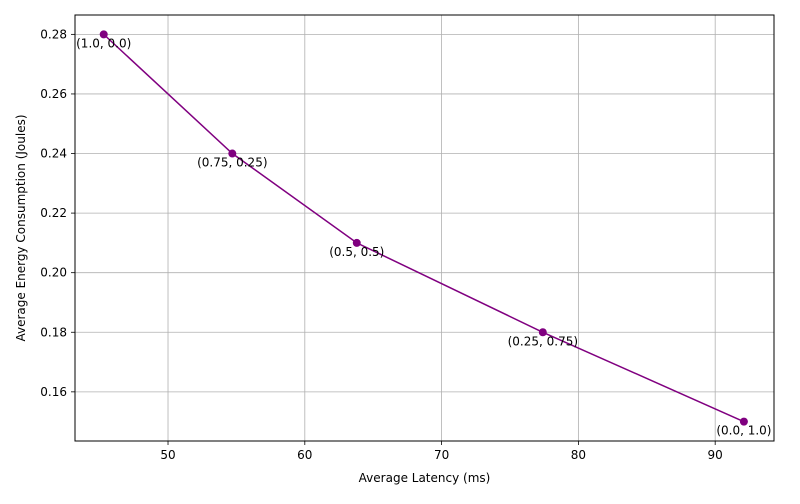 The image size is (800, 504). Describe the element at coordinates (425, 478) in the screenshot. I see `x-axis-label: Average Latency (ms)` at that location.